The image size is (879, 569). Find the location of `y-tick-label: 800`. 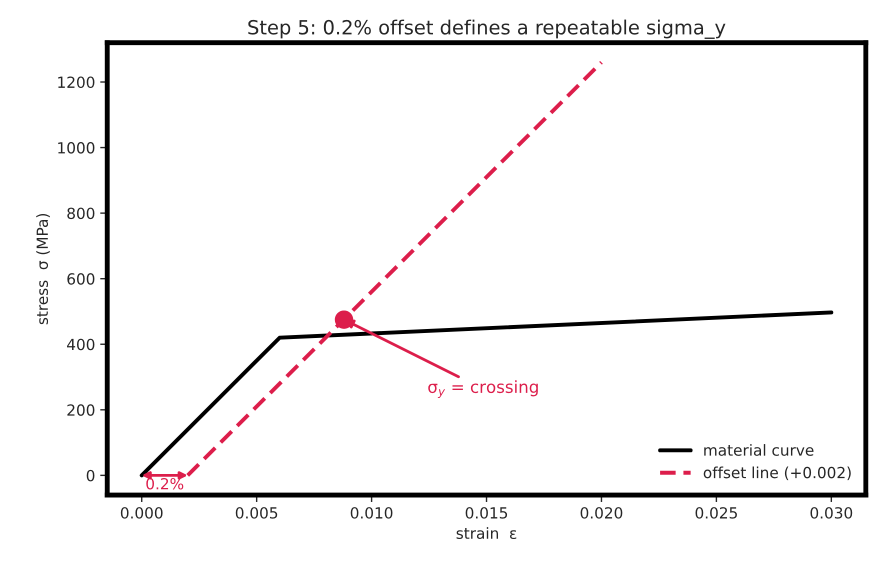

y-tick-label: 800 is located at coordinates (80, 214).